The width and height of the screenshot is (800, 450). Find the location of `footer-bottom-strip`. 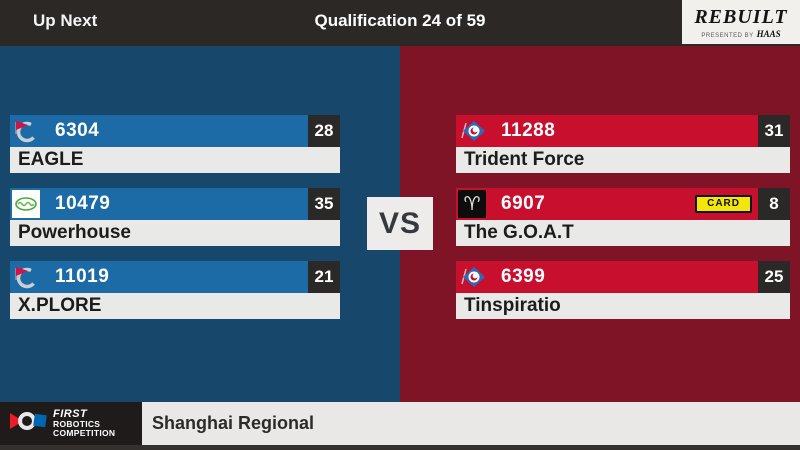

footer-bottom-strip is located at coordinates (400, 447).